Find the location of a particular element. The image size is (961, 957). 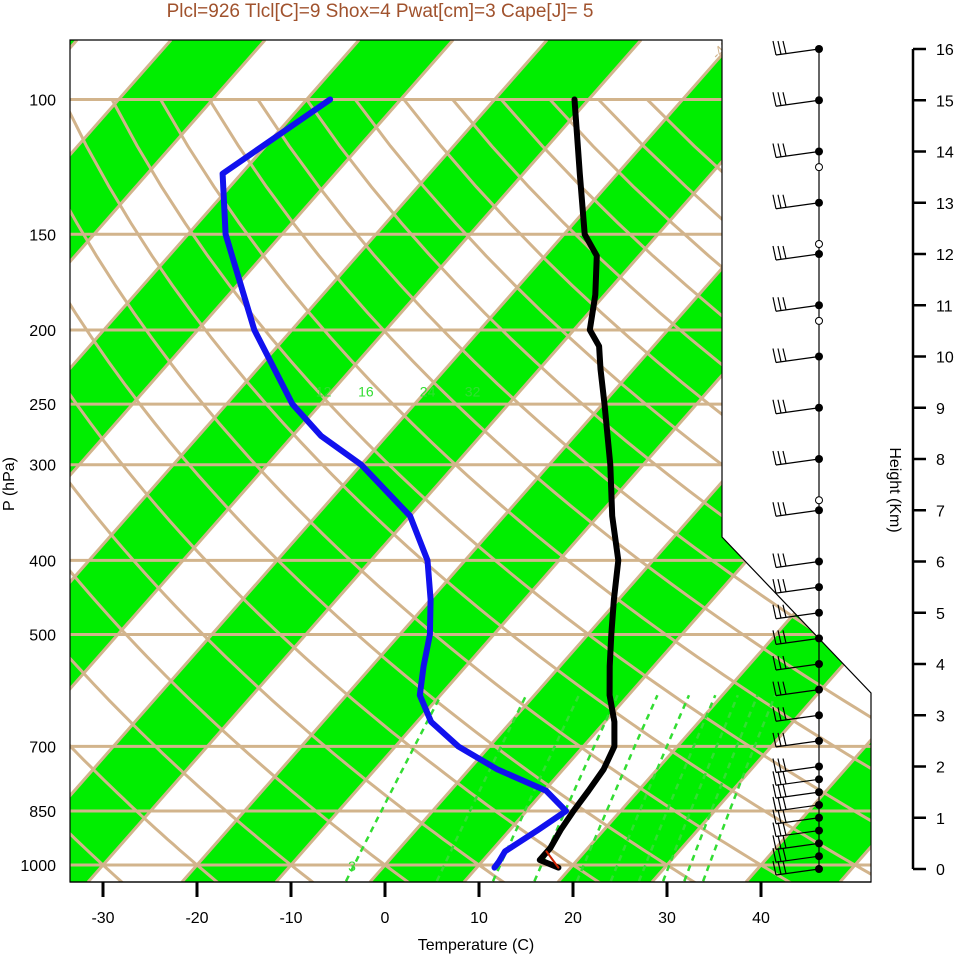

x-axis-label: Temperature (C) is located at coordinates (476, 945).